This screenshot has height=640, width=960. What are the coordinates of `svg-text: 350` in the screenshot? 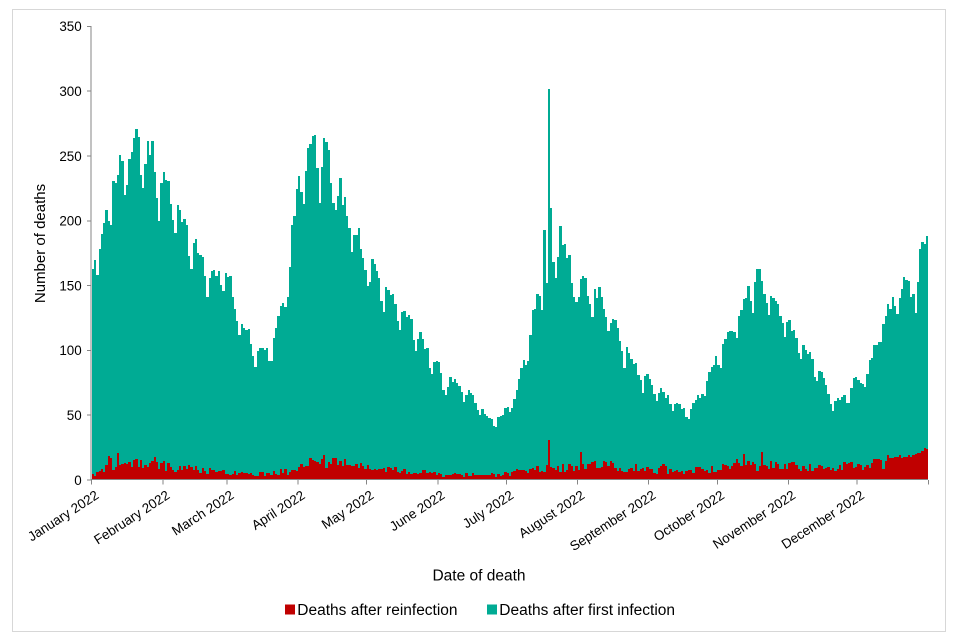 It's located at (70, 26).